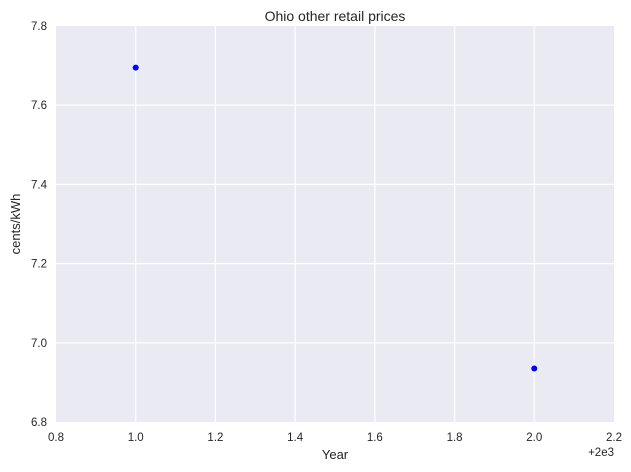 This screenshot has width=631, height=472. I want to click on x-tick-label: 0.8, so click(56, 438).